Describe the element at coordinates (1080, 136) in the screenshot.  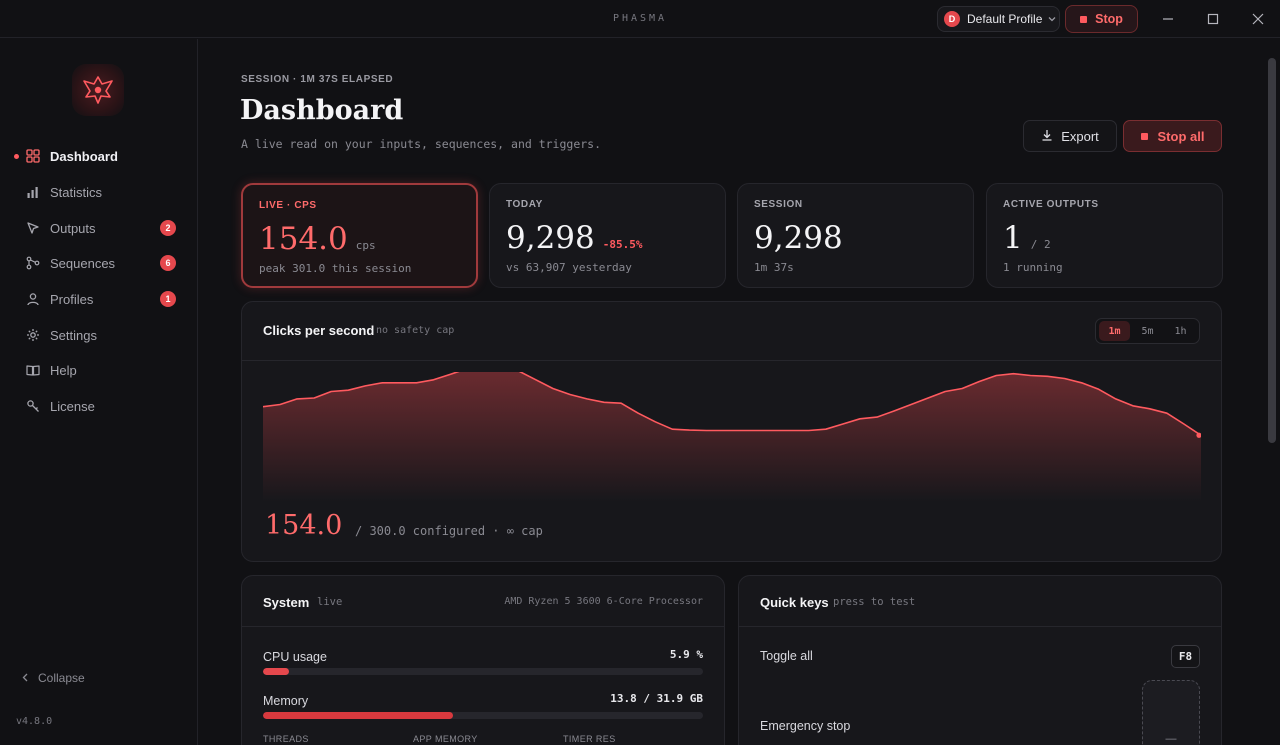
I see `export-label: Export` at that location.